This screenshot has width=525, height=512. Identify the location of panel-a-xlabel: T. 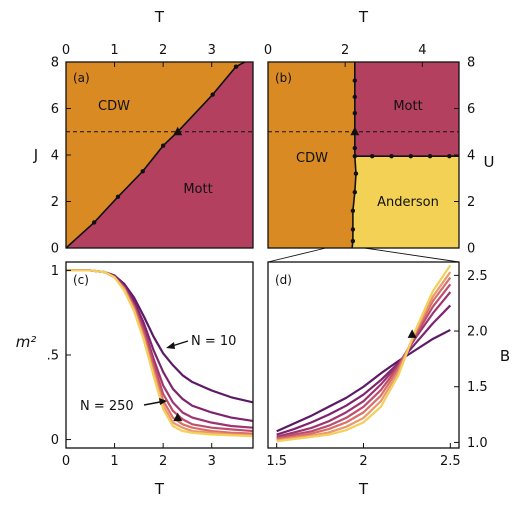
(159, 17).